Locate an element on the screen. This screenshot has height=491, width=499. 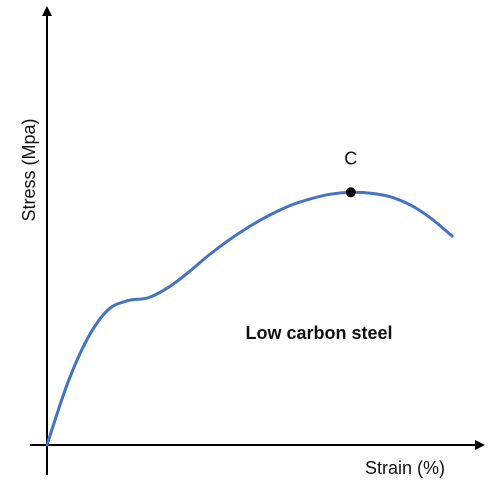
annotation-text: Low carbon steel is located at coordinates (318, 333).